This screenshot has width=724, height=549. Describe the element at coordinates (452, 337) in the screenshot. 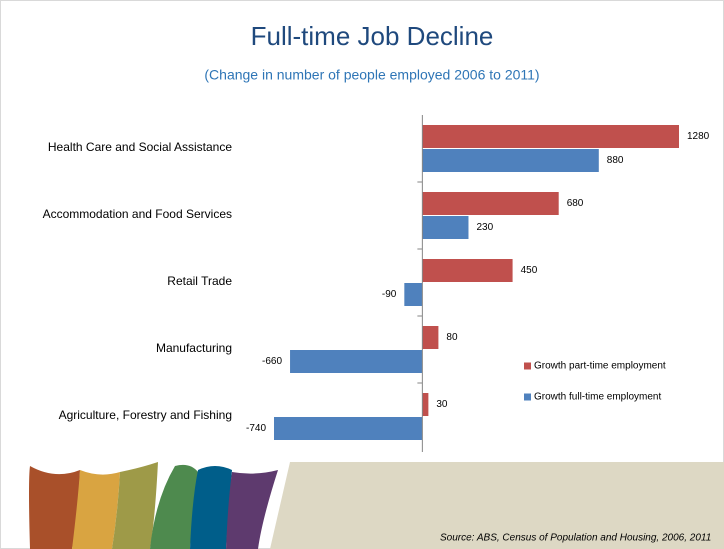

I see `value-label: 80` at that location.